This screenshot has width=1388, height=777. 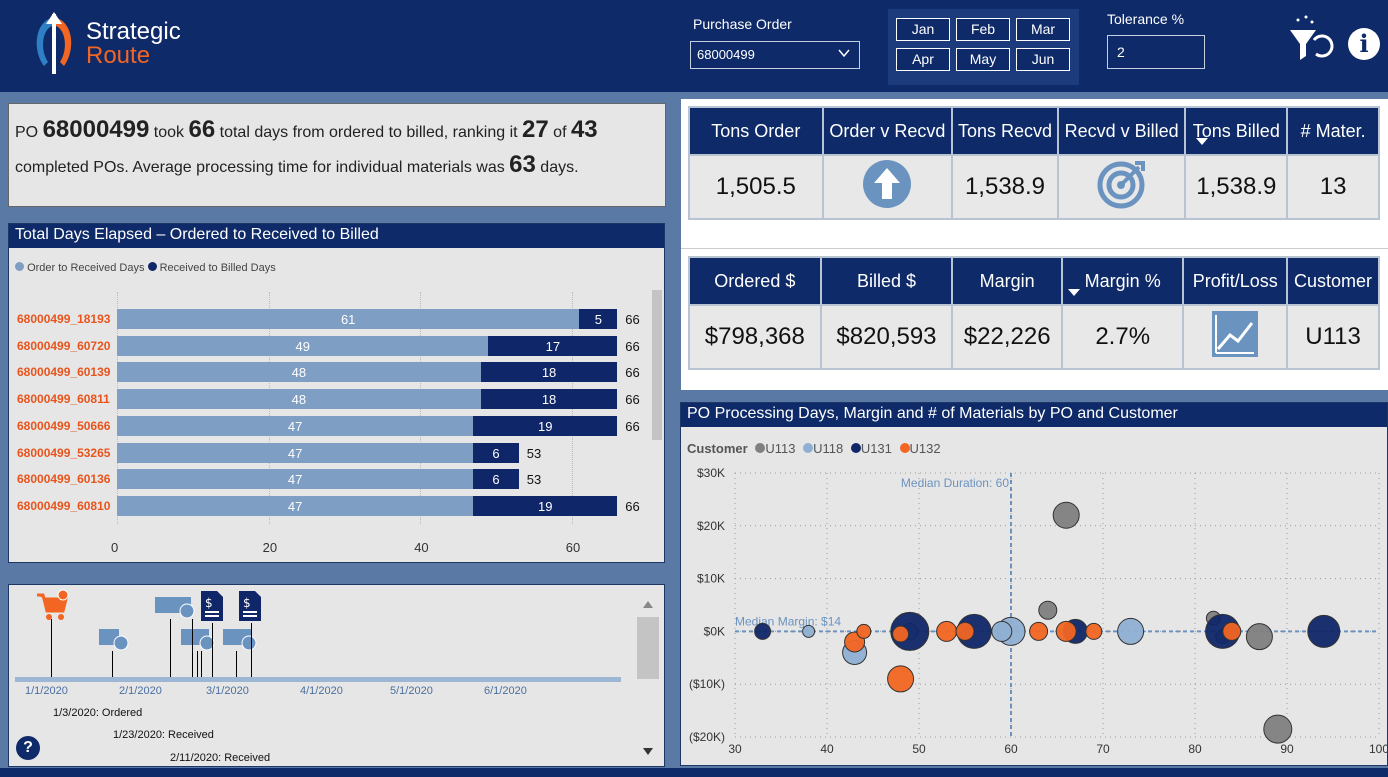 What do you see at coordinates (64, 319) in the screenshot?
I see `bar-category-label: 68000499_18193` at bounding box center [64, 319].